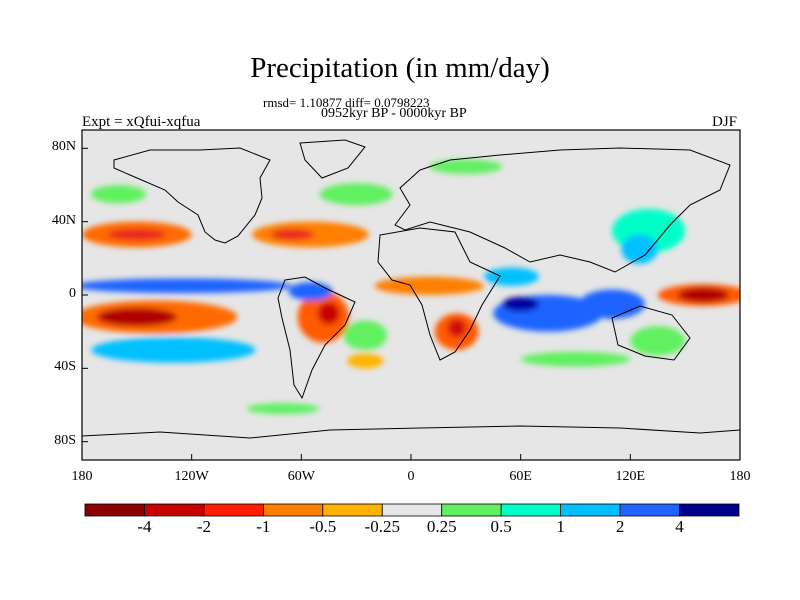  Describe the element at coordinates (456, 328) in the screenshot. I see `anomaly-s-africa-core` at that location.